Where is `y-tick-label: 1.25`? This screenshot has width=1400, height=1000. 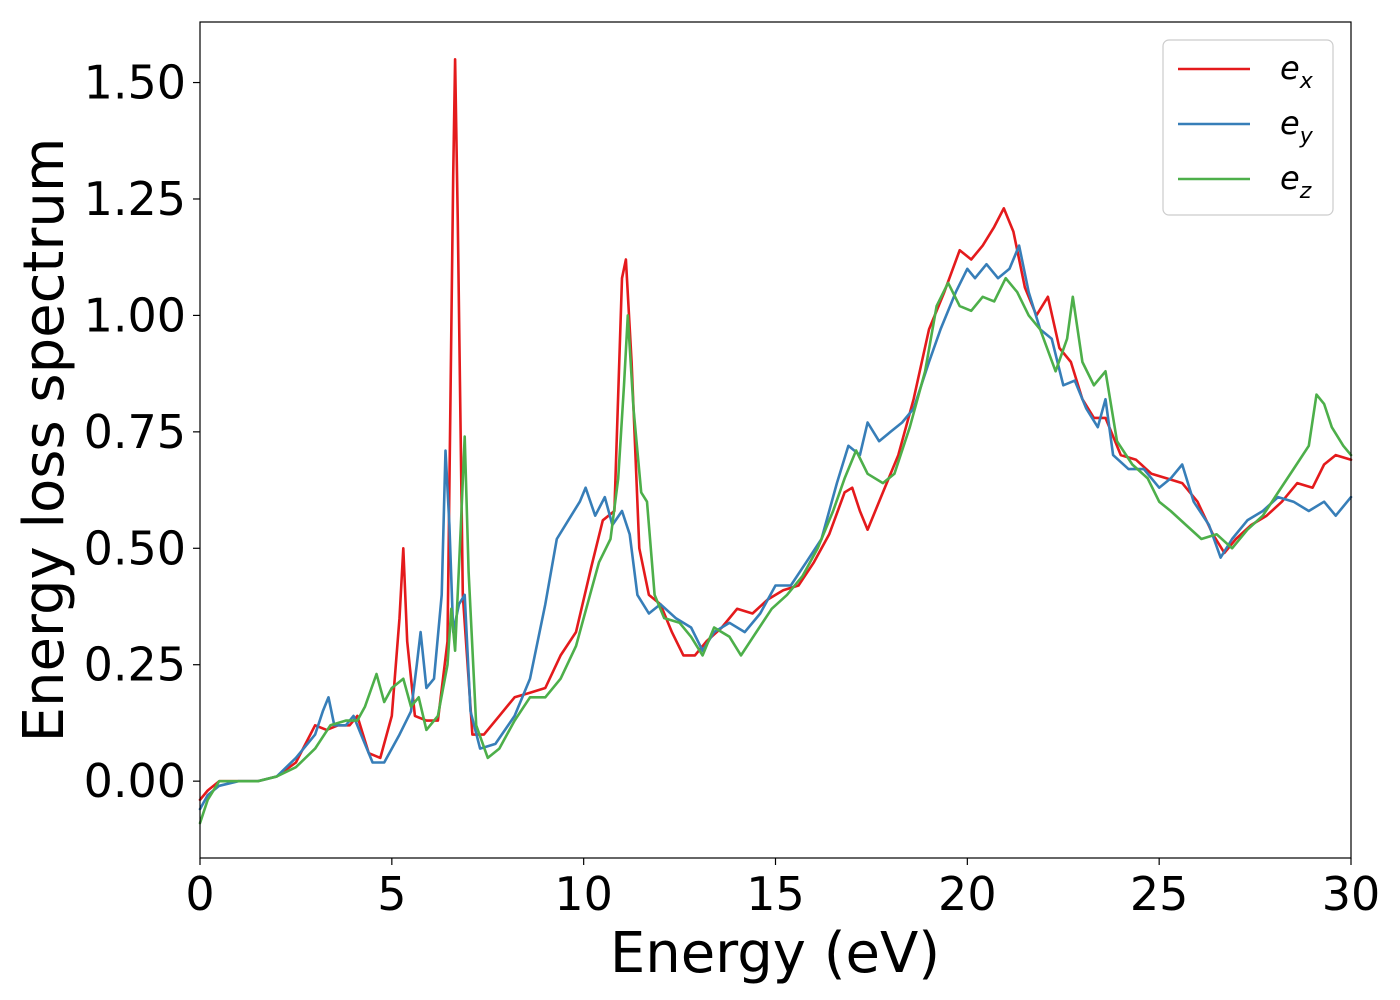 y-tick-label: 1.25 is located at coordinates (135, 199).